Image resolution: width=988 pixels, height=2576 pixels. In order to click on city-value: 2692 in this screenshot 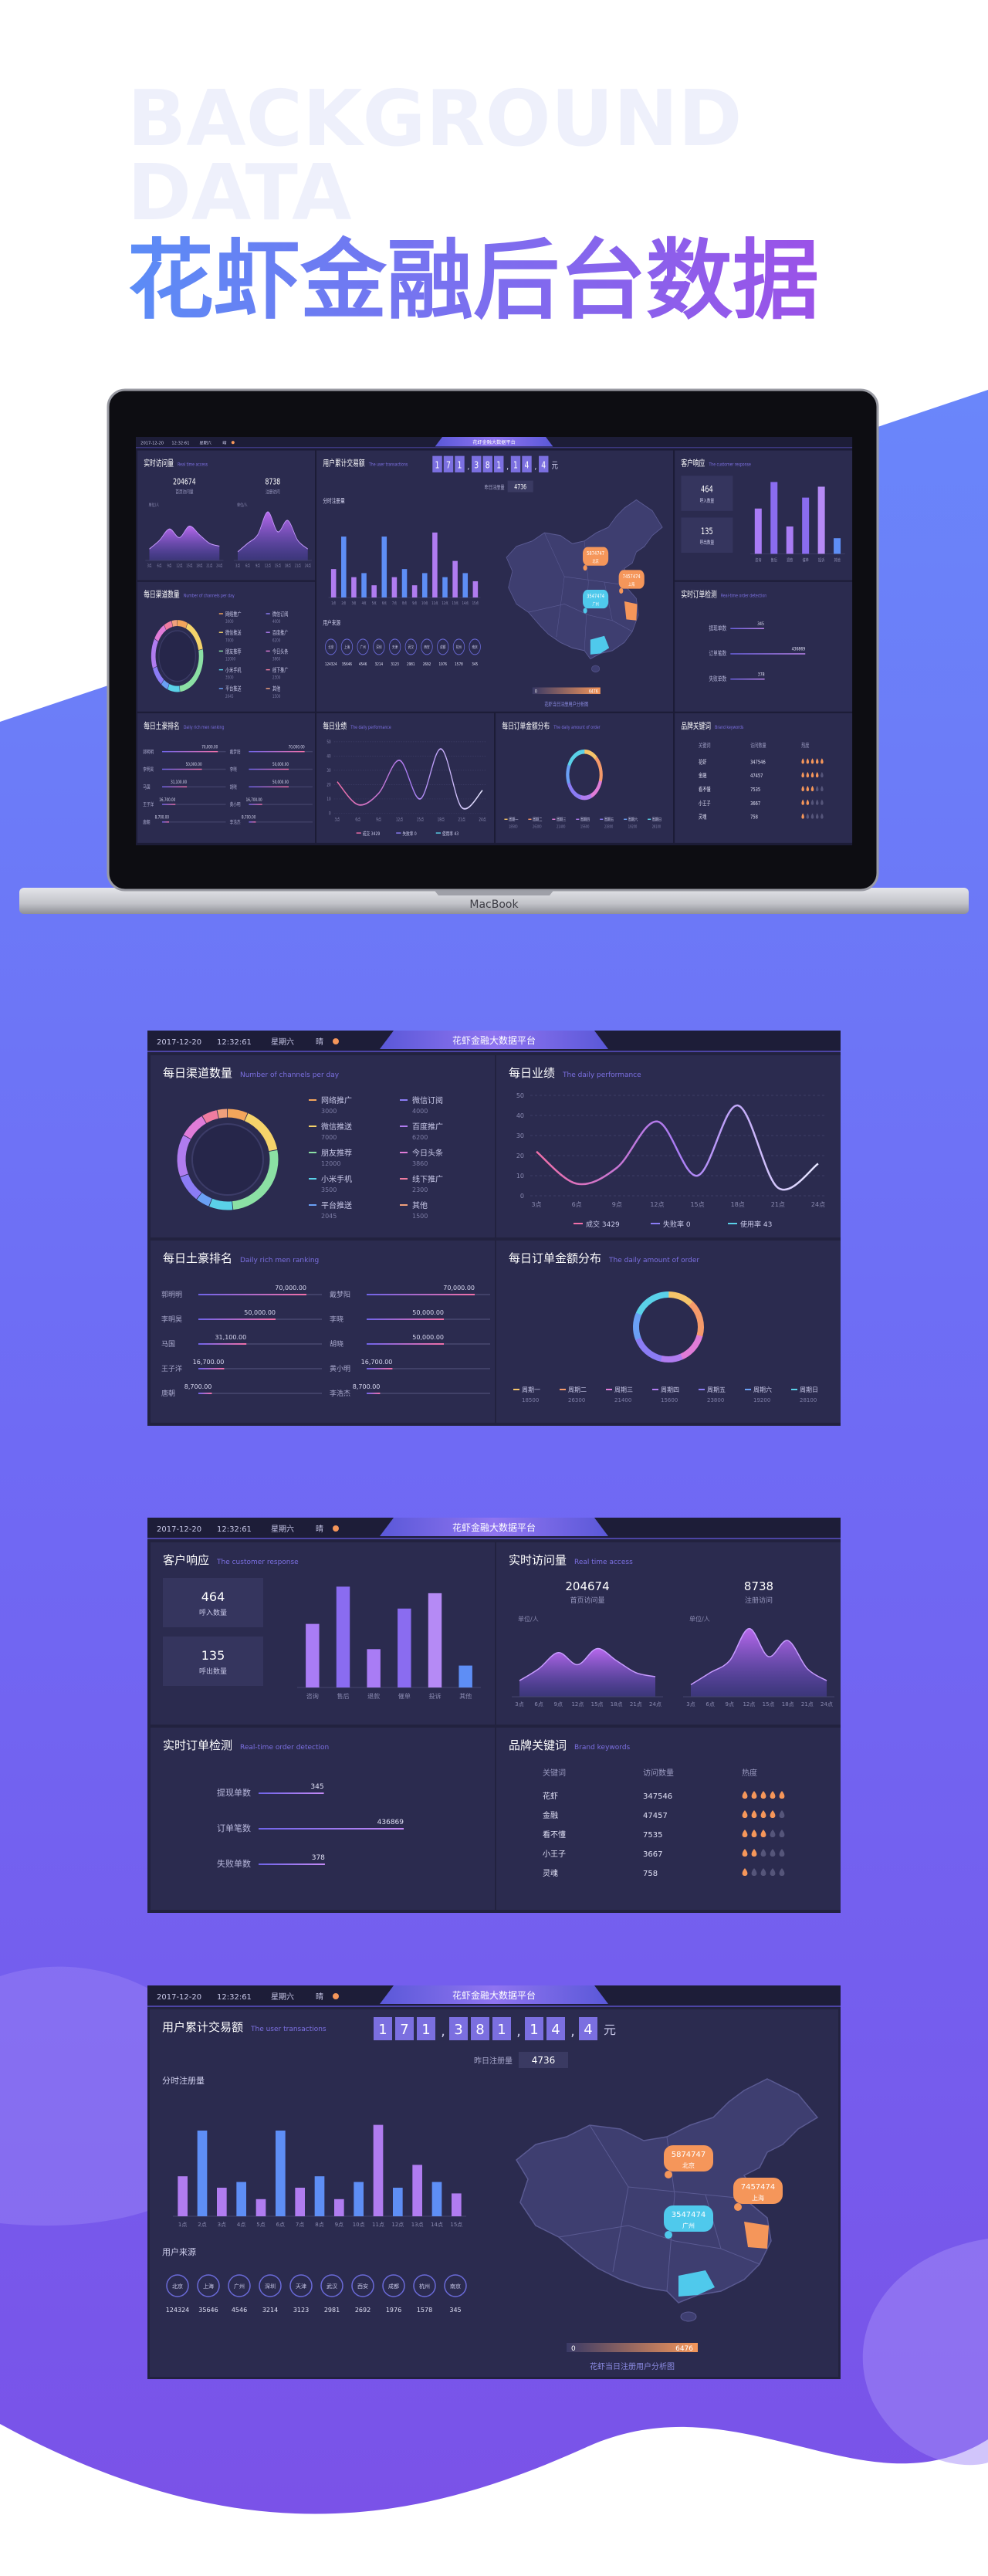, I will do `click(362, 2310)`.